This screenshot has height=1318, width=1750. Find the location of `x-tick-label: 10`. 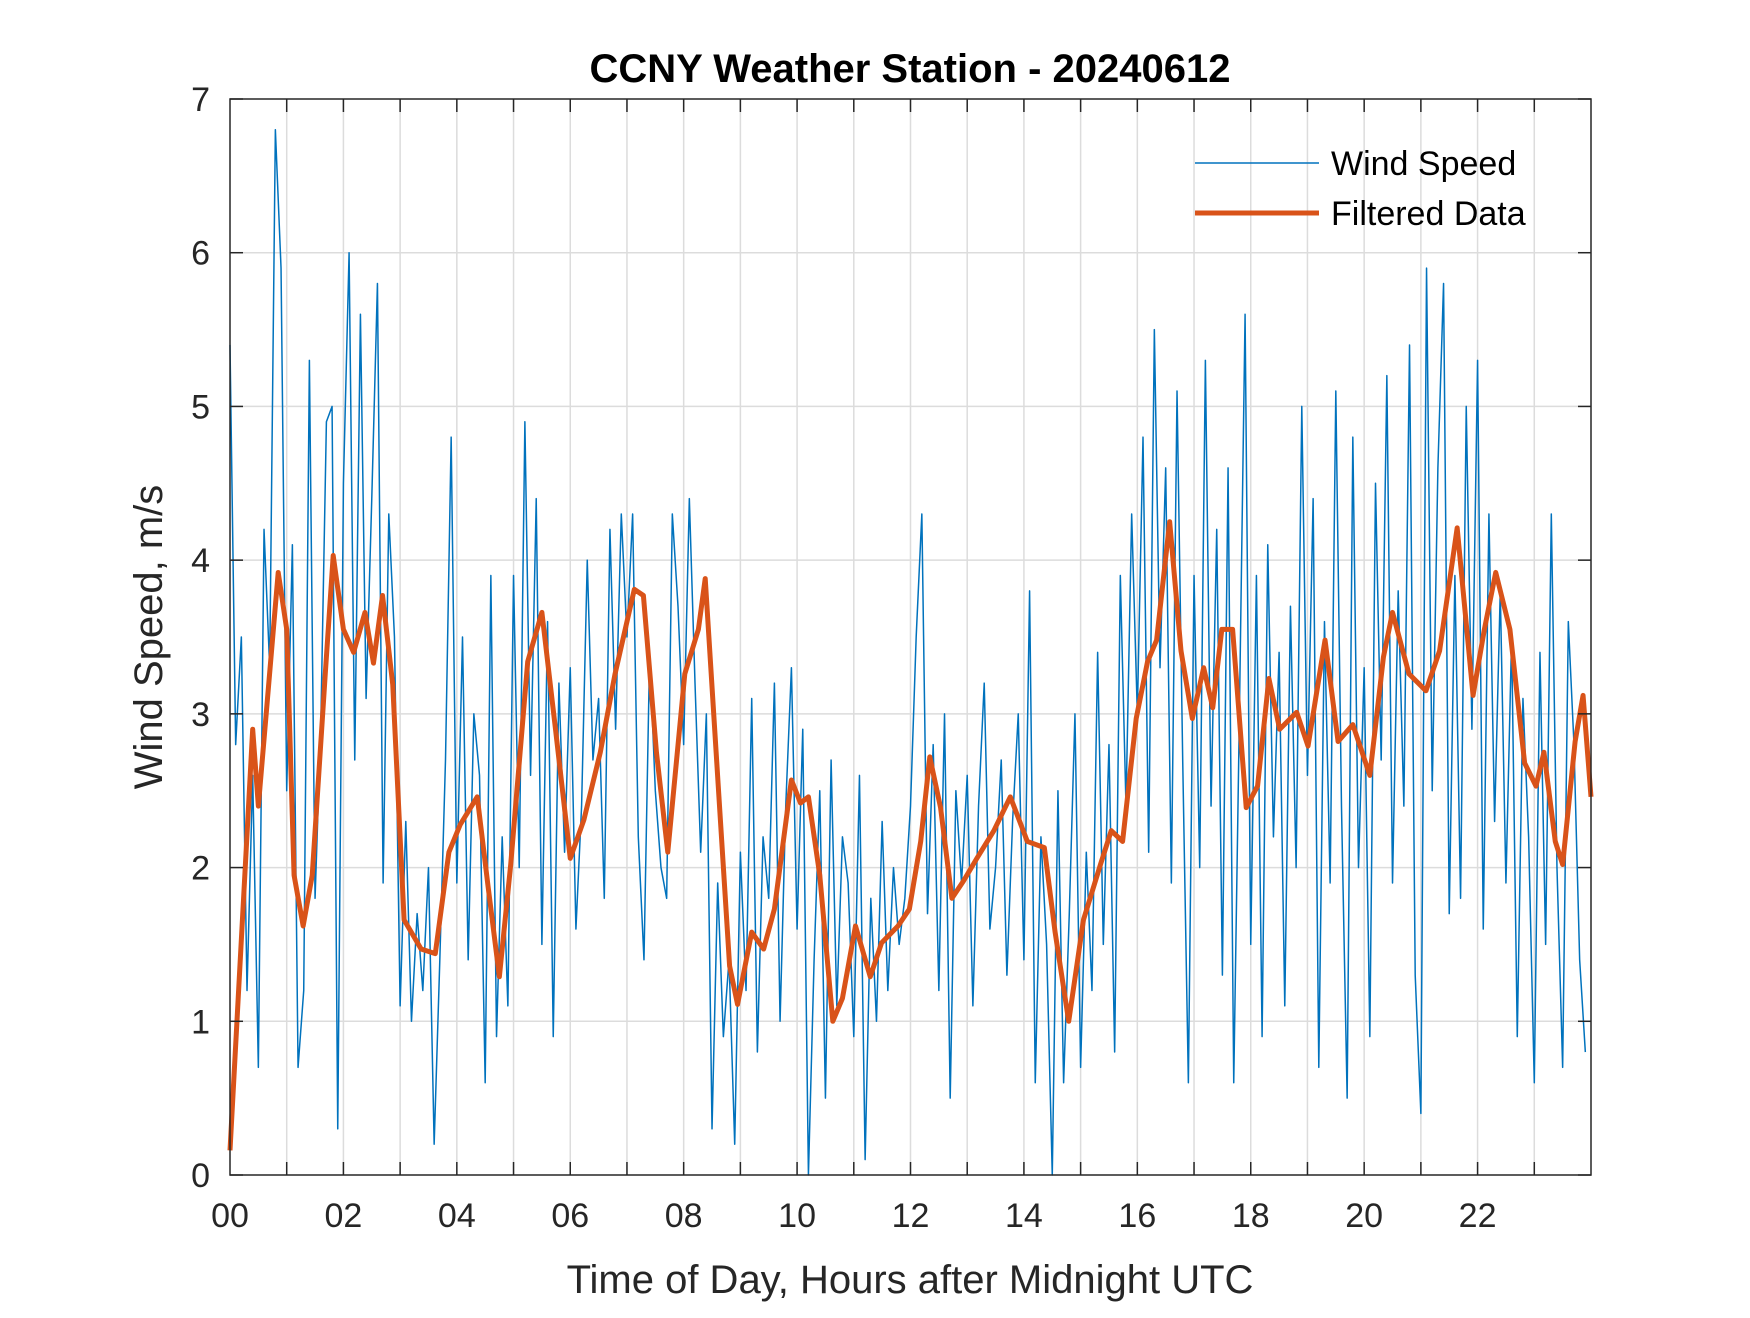

x-tick-label: 10 is located at coordinates (797, 1216).